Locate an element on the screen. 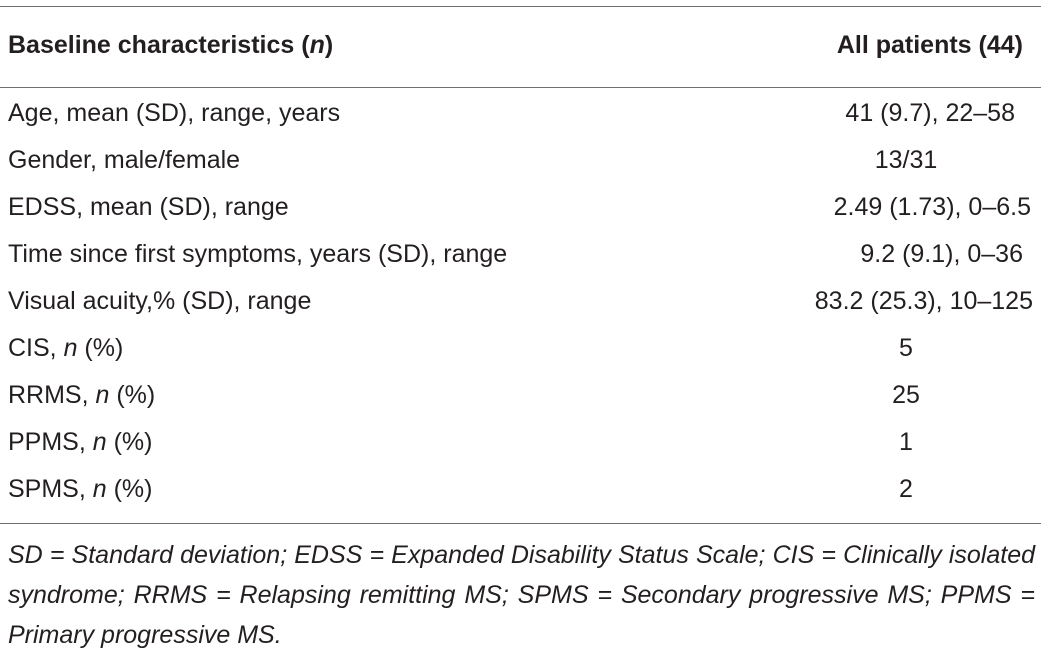  header-baseline-characteristics: Baseline characteristics (n) is located at coordinates (170, 45).